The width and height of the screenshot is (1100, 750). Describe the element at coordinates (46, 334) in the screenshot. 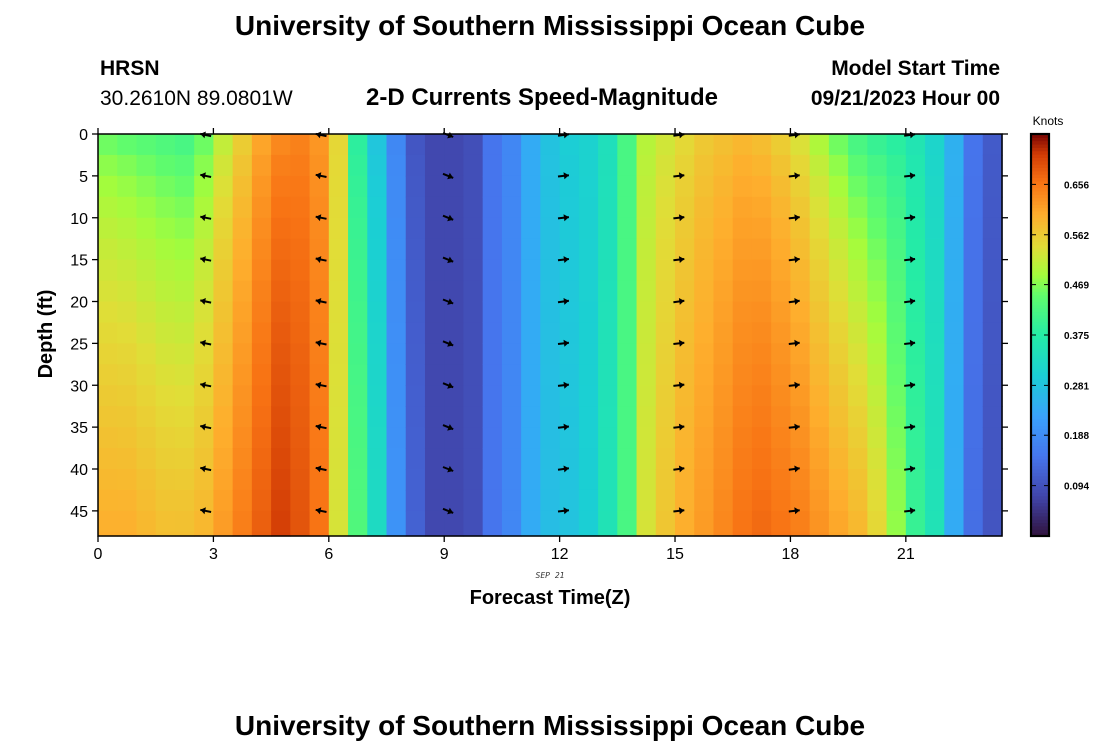

I see `y-axis-label: Depth (ft)` at that location.